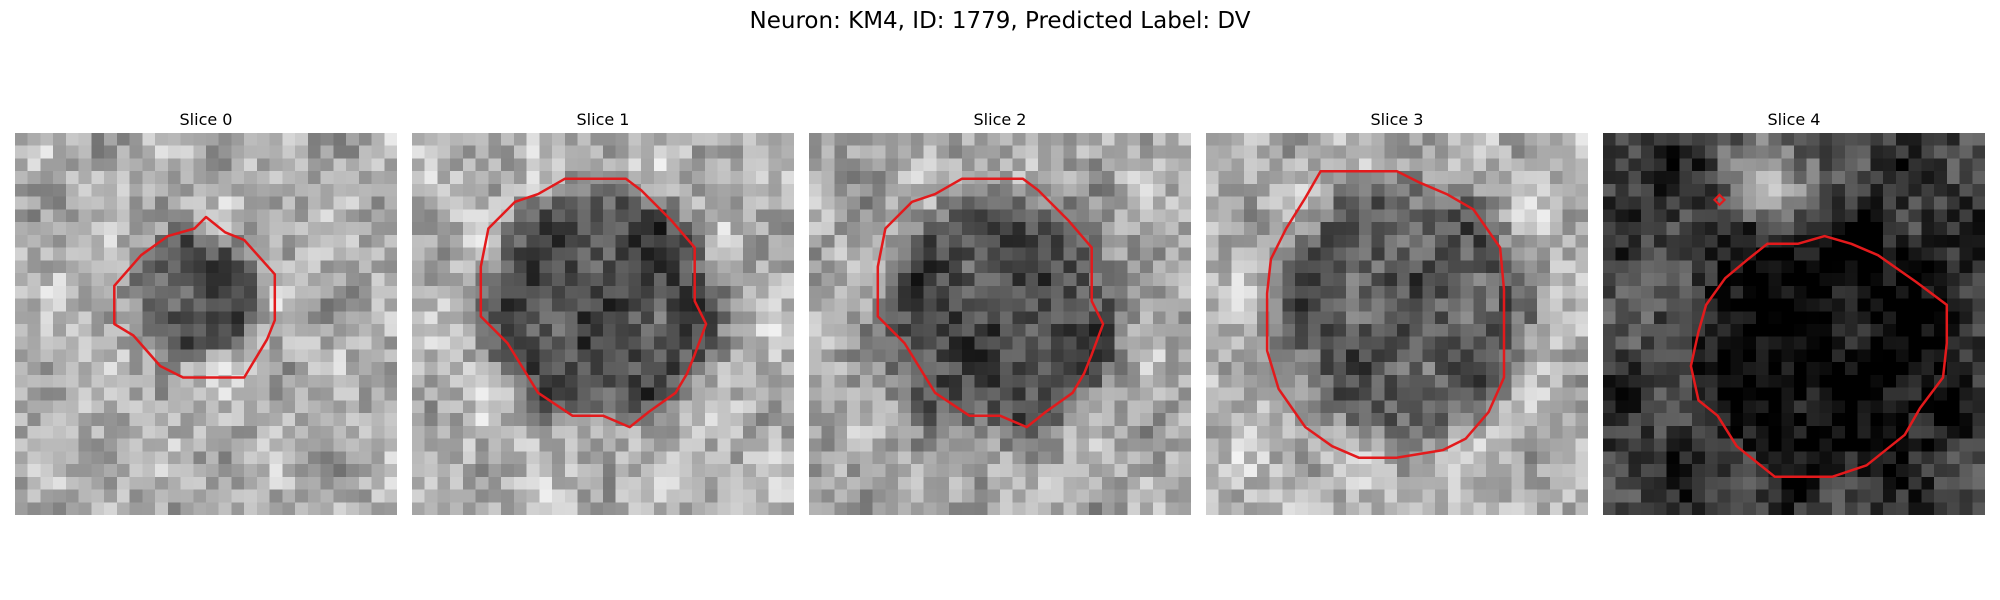  I want to click on slice-2-svg, so click(1000, 324).